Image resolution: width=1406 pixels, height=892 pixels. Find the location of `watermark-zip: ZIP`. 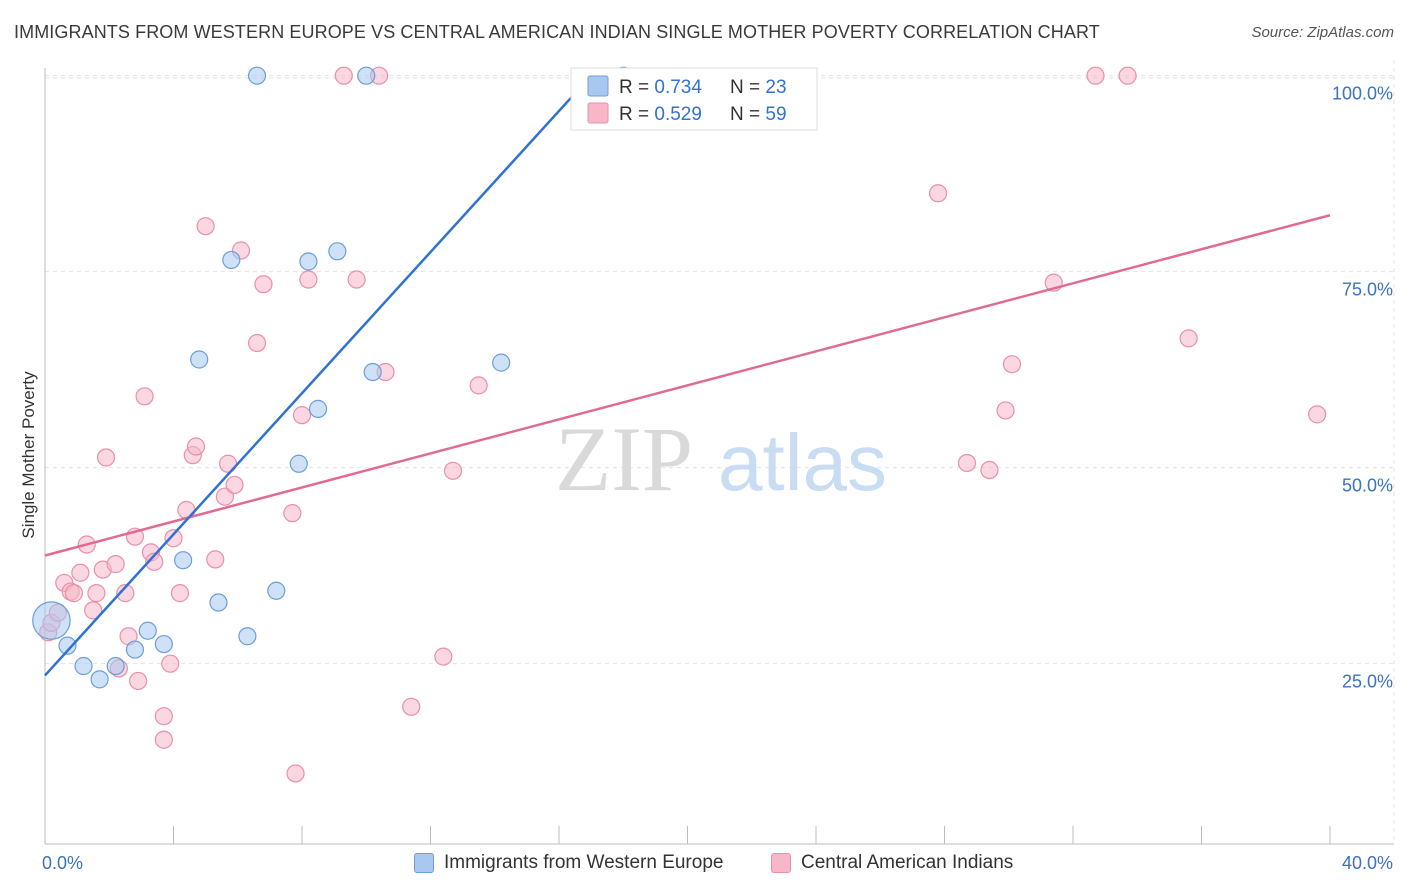

watermark-zip: ZIP is located at coordinates (624, 459).